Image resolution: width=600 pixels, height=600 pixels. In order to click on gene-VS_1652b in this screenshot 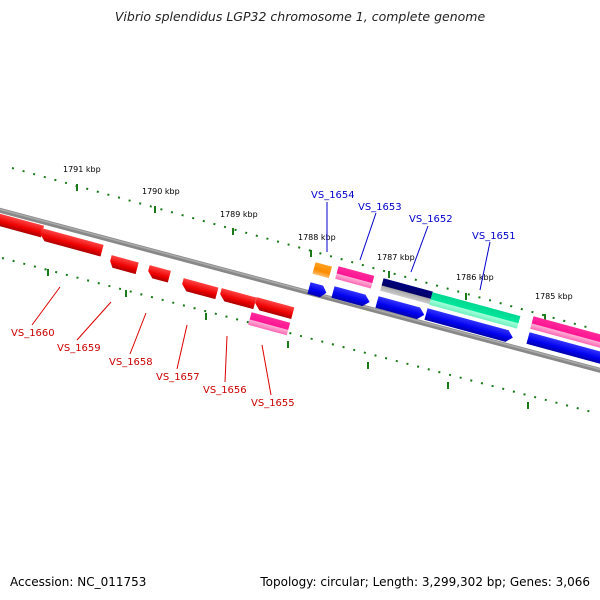, I will do `click(400, 308)`.